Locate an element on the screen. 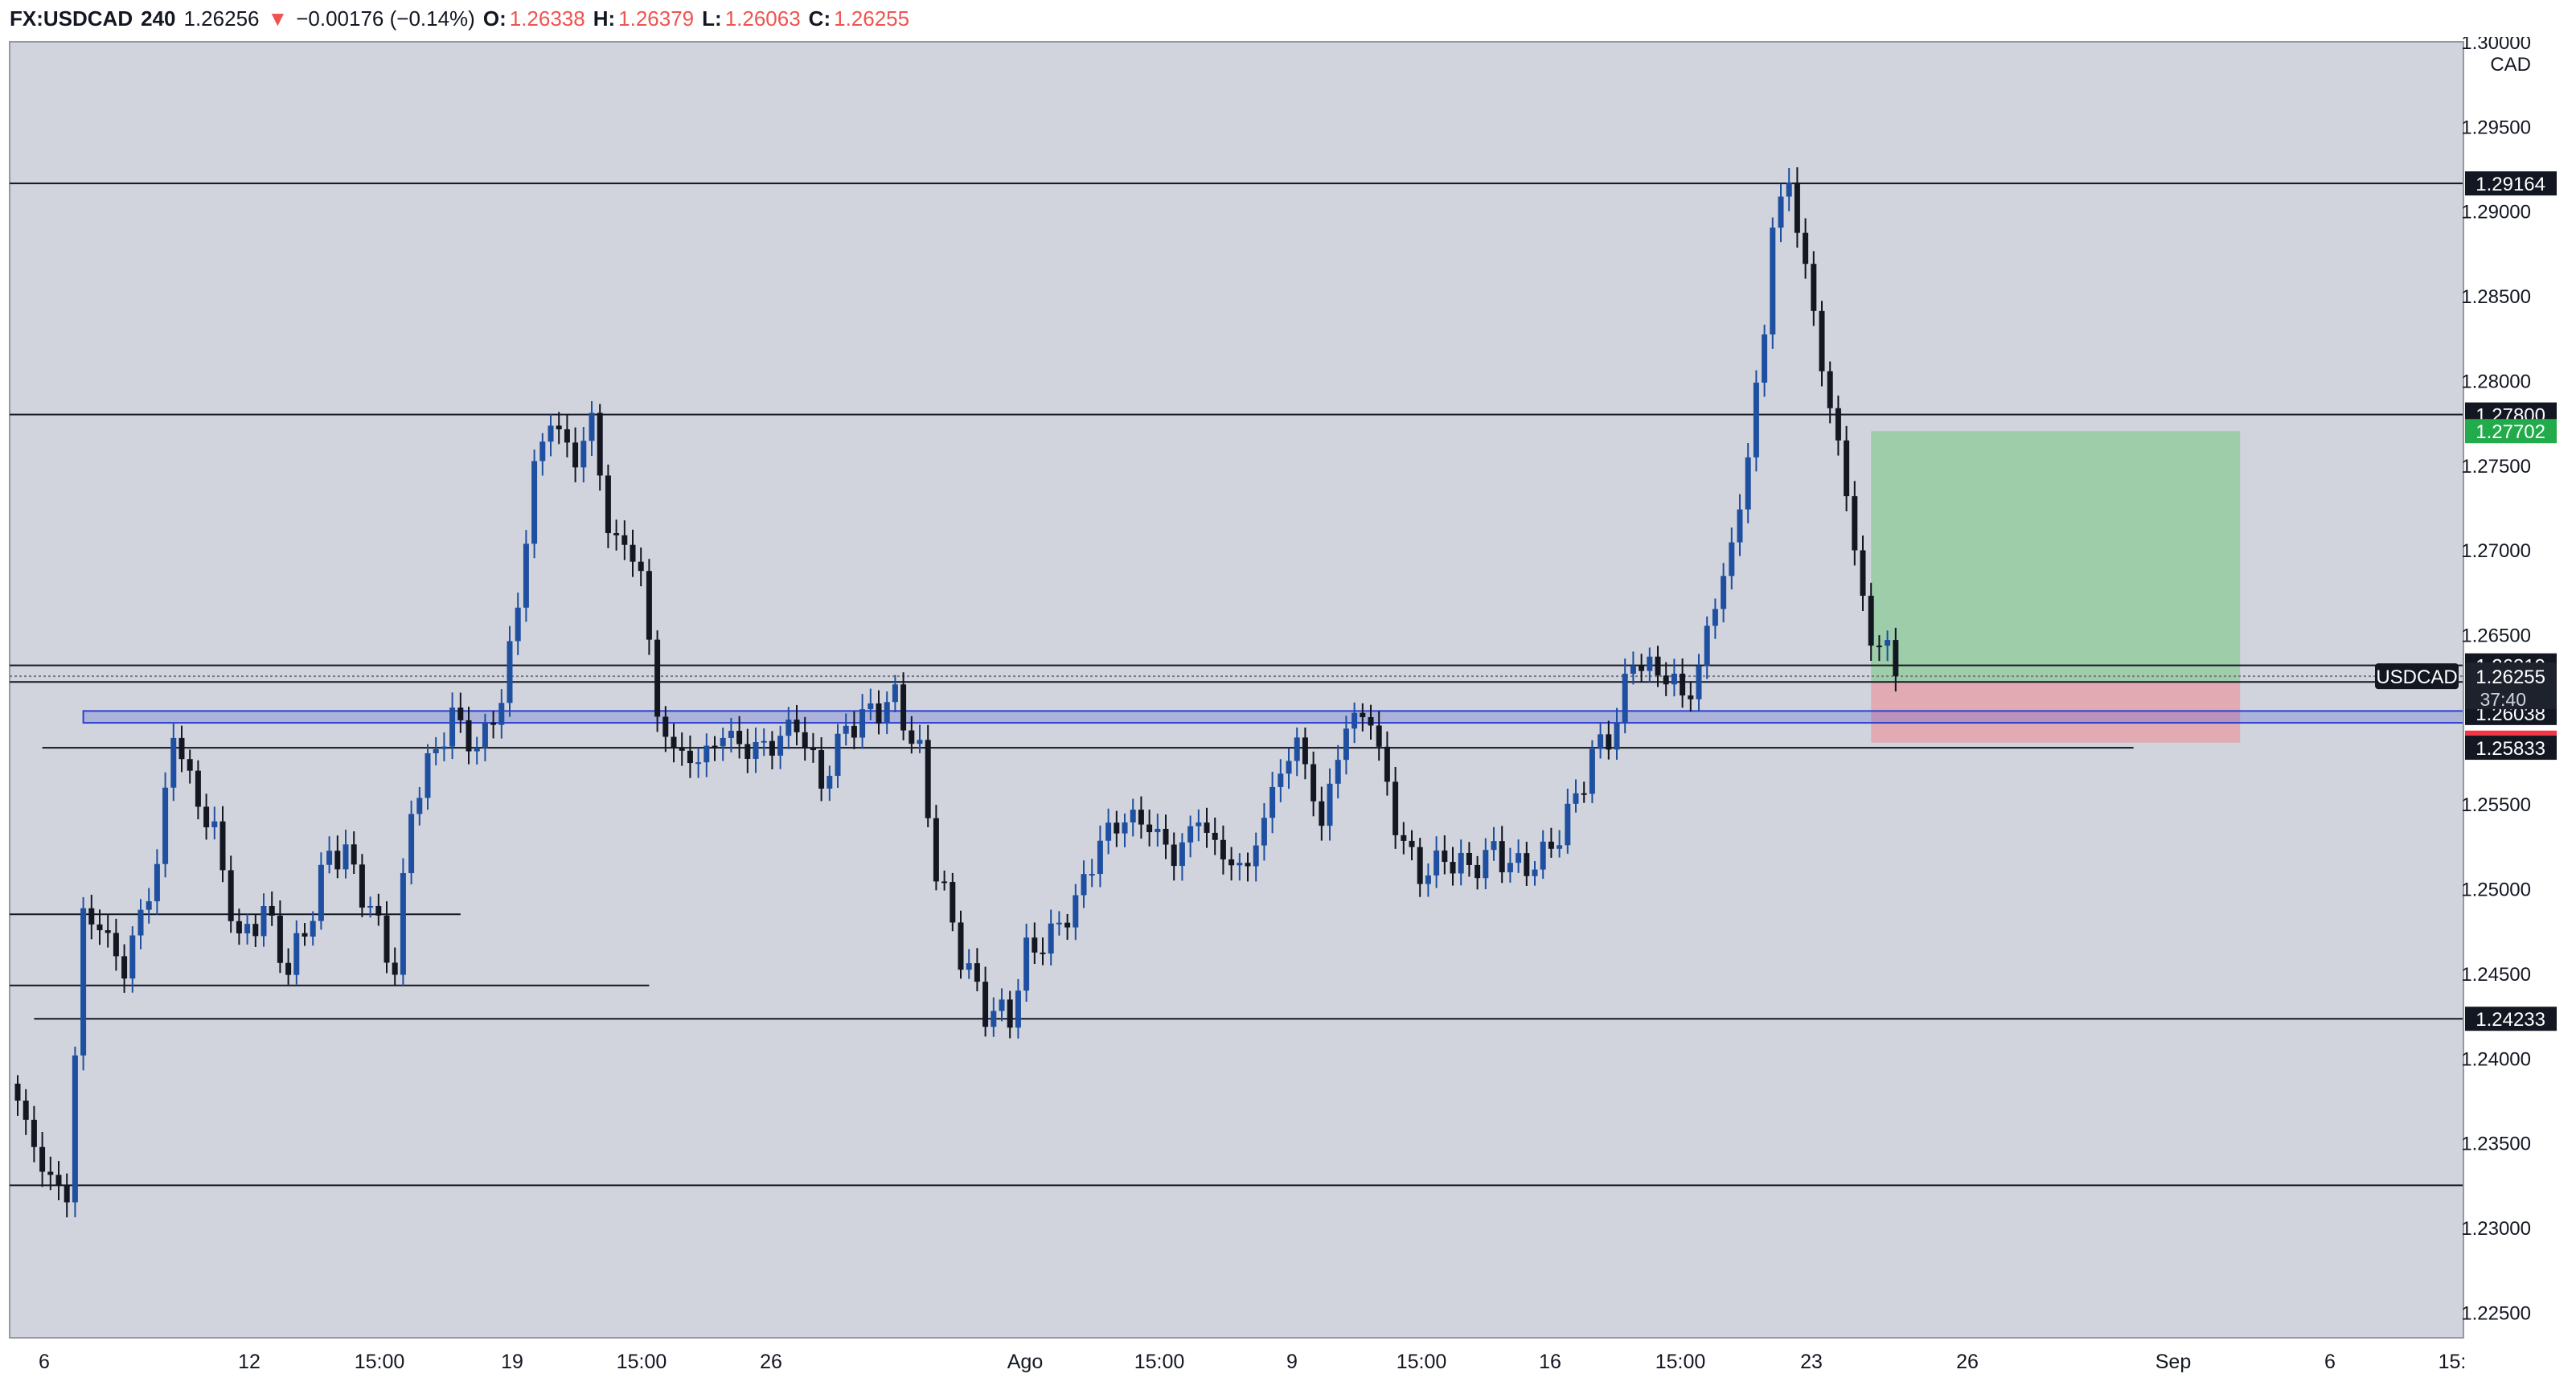  target-zone is located at coordinates (2056, 557).